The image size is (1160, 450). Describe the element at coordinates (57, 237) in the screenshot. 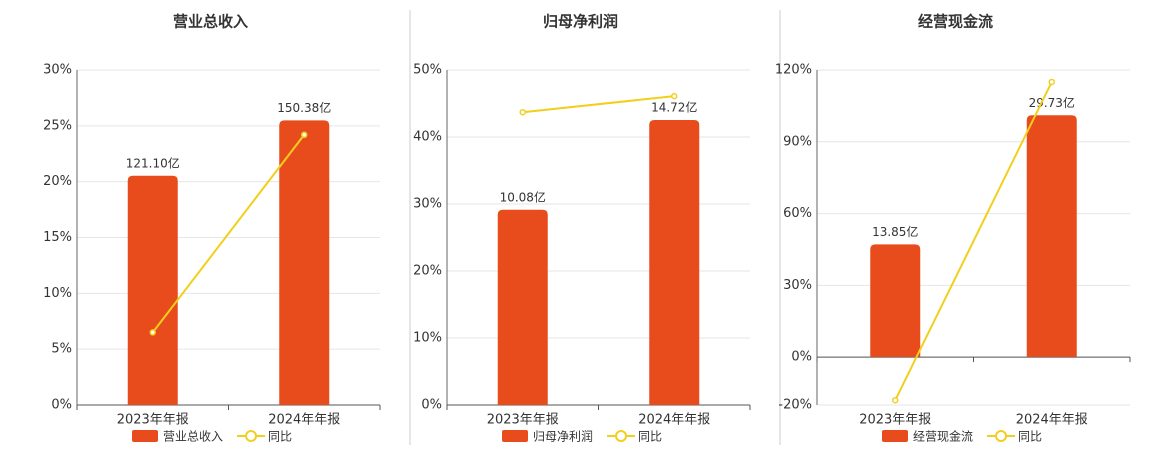

I see `y-tick-label: 15%` at that location.